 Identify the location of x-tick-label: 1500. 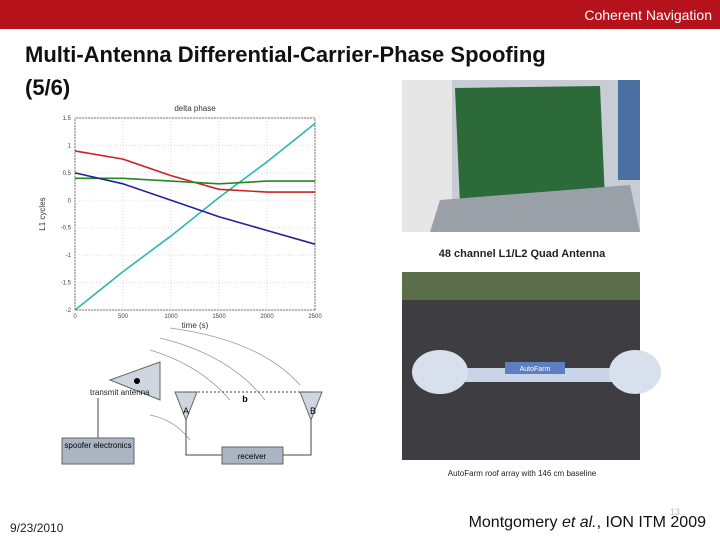
(219, 317).